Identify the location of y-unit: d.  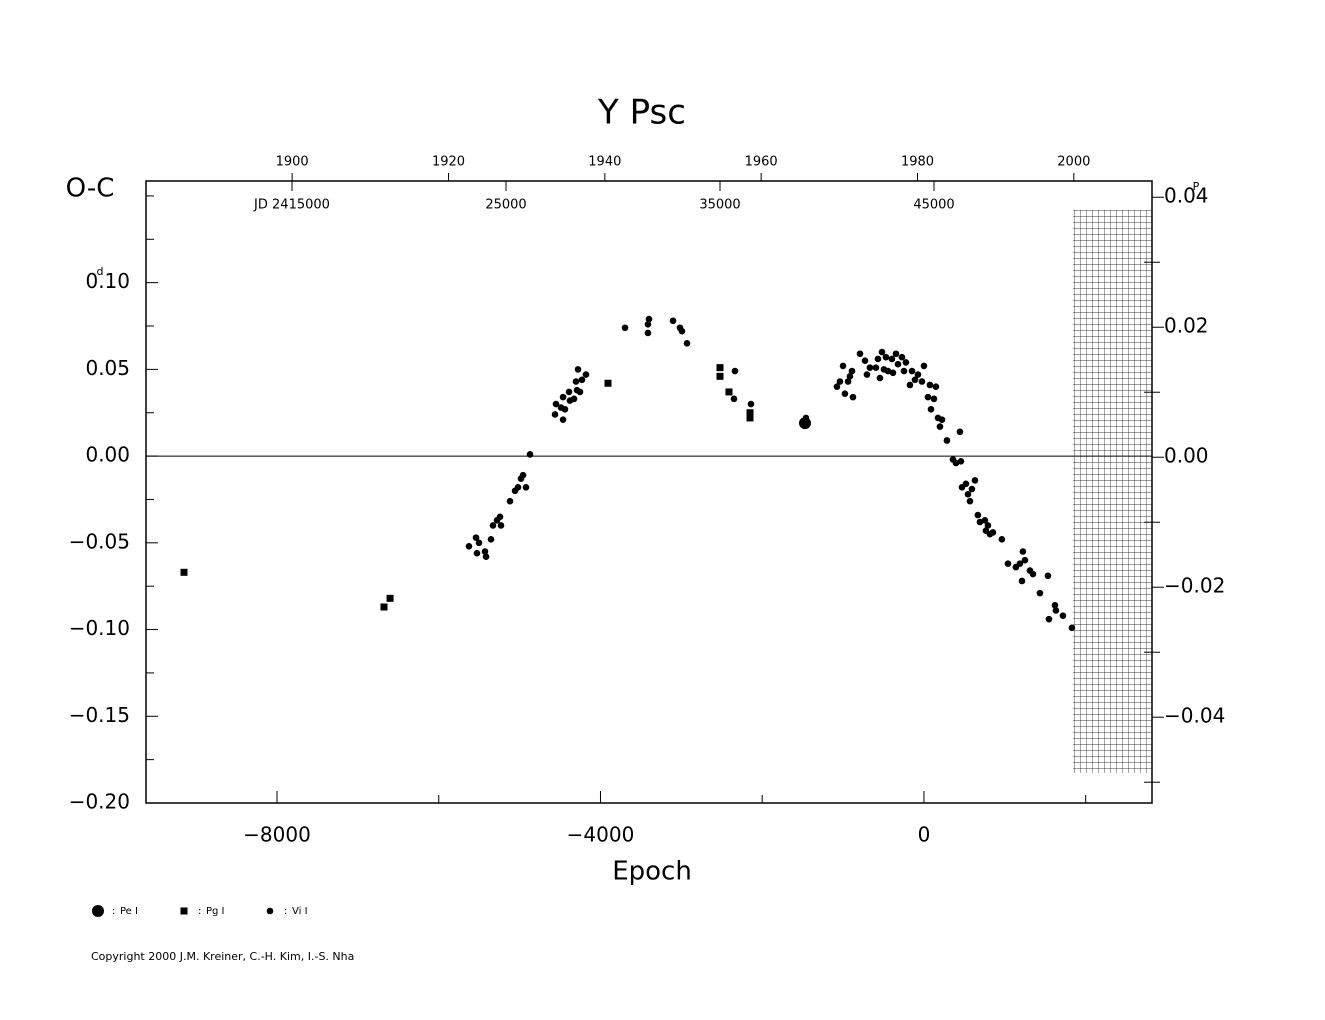
(100, 271).